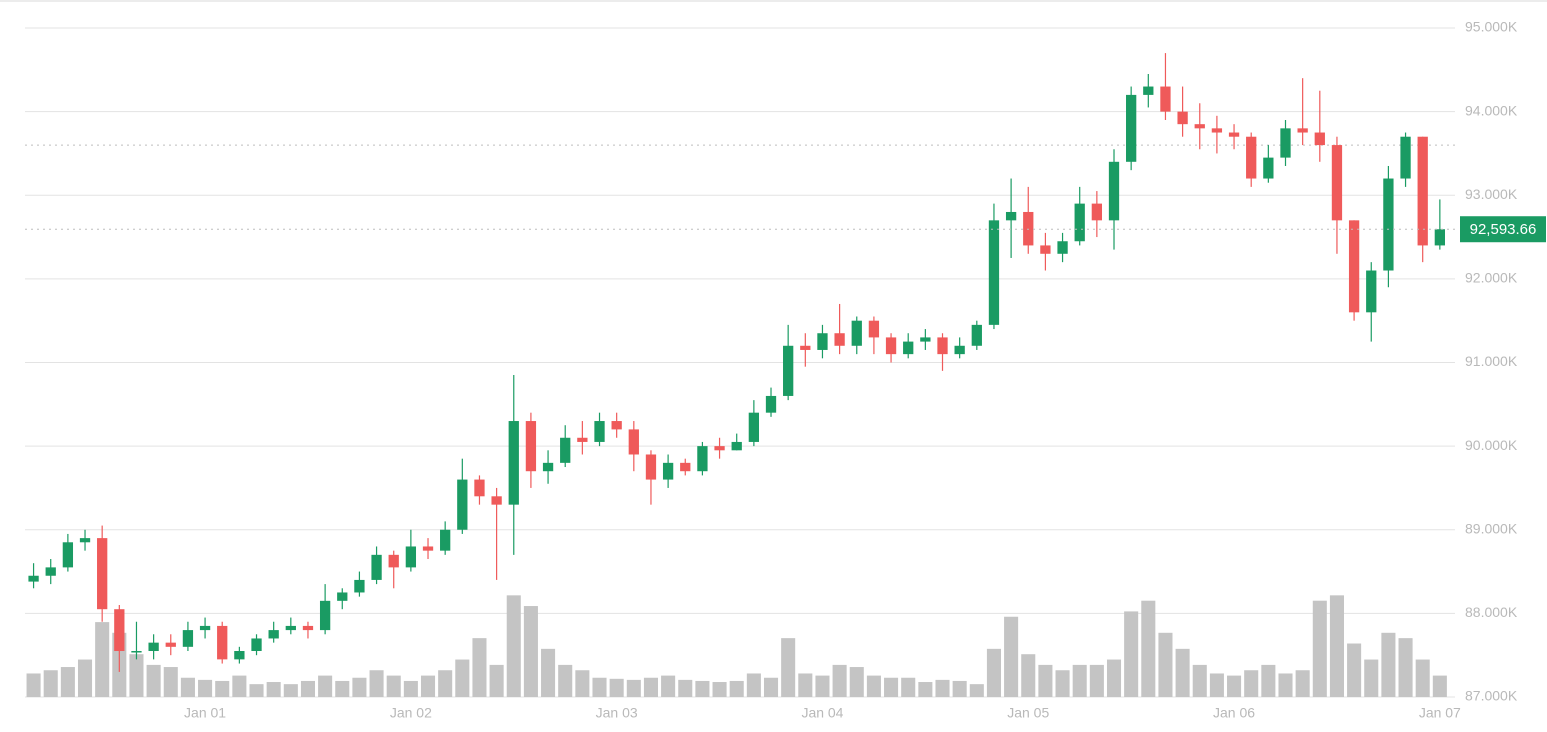 Image resolution: width=1547 pixels, height=732 pixels. What do you see at coordinates (1491, 27) in the screenshot?
I see `y-tick-label: 95.000K` at bounding box center [1491, 27].